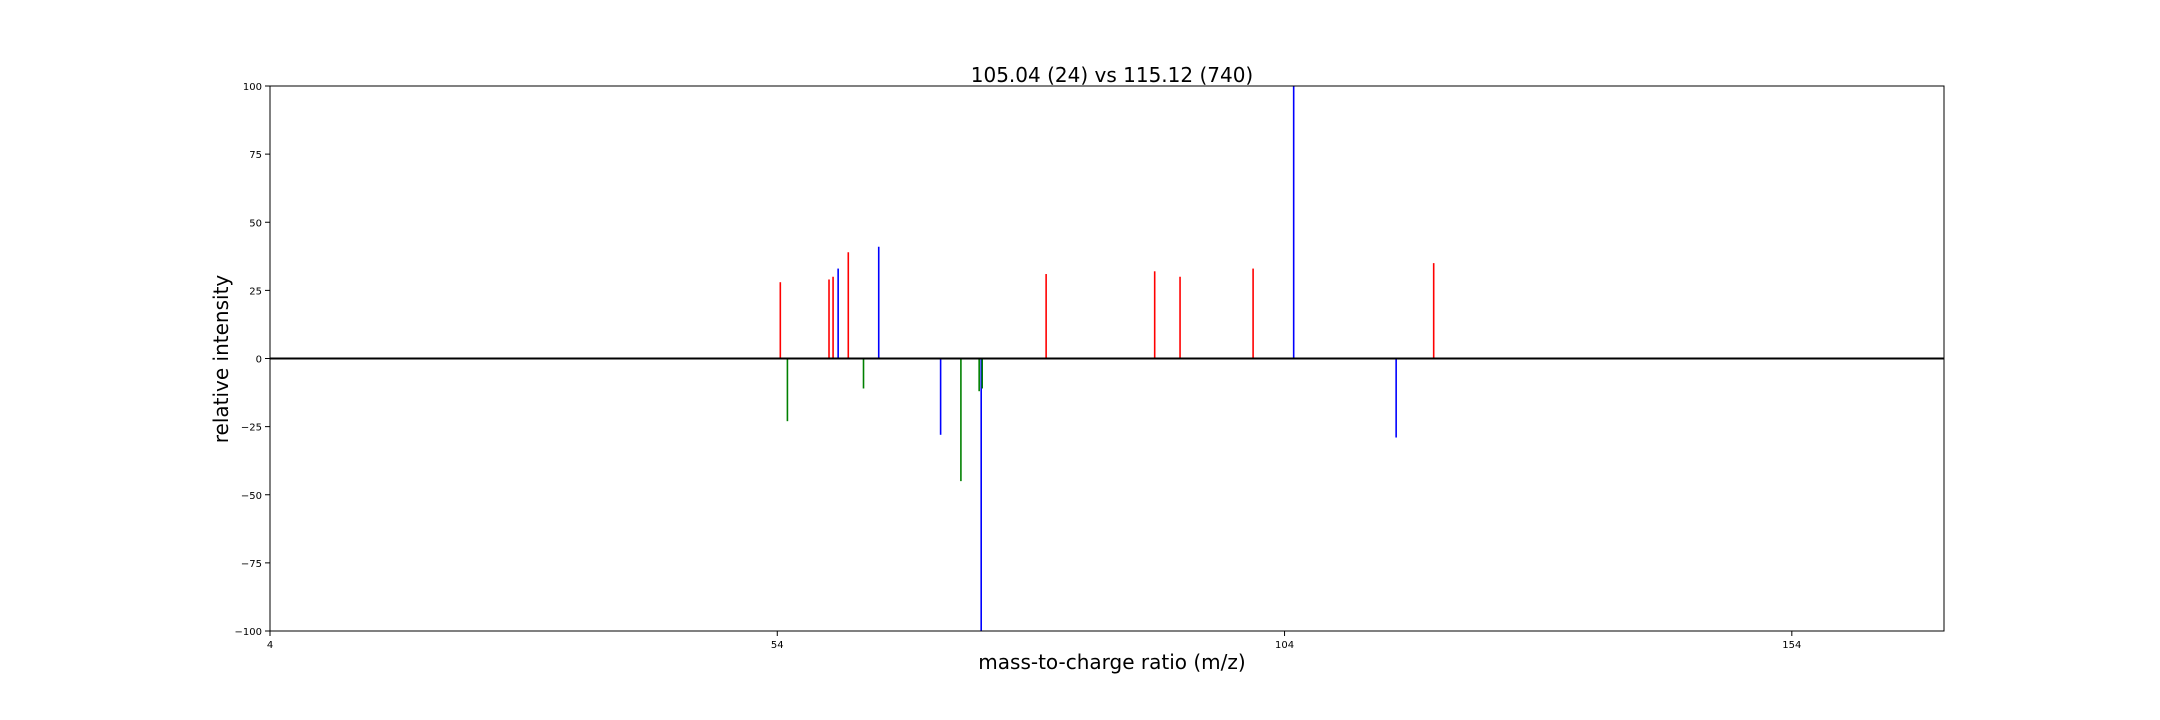 Image resolution: width=2160 pixels, height=720 pixels. Describe the element at coordinates (248, 632) in the screenshot. I see `y-tick-label: −100` at that location.